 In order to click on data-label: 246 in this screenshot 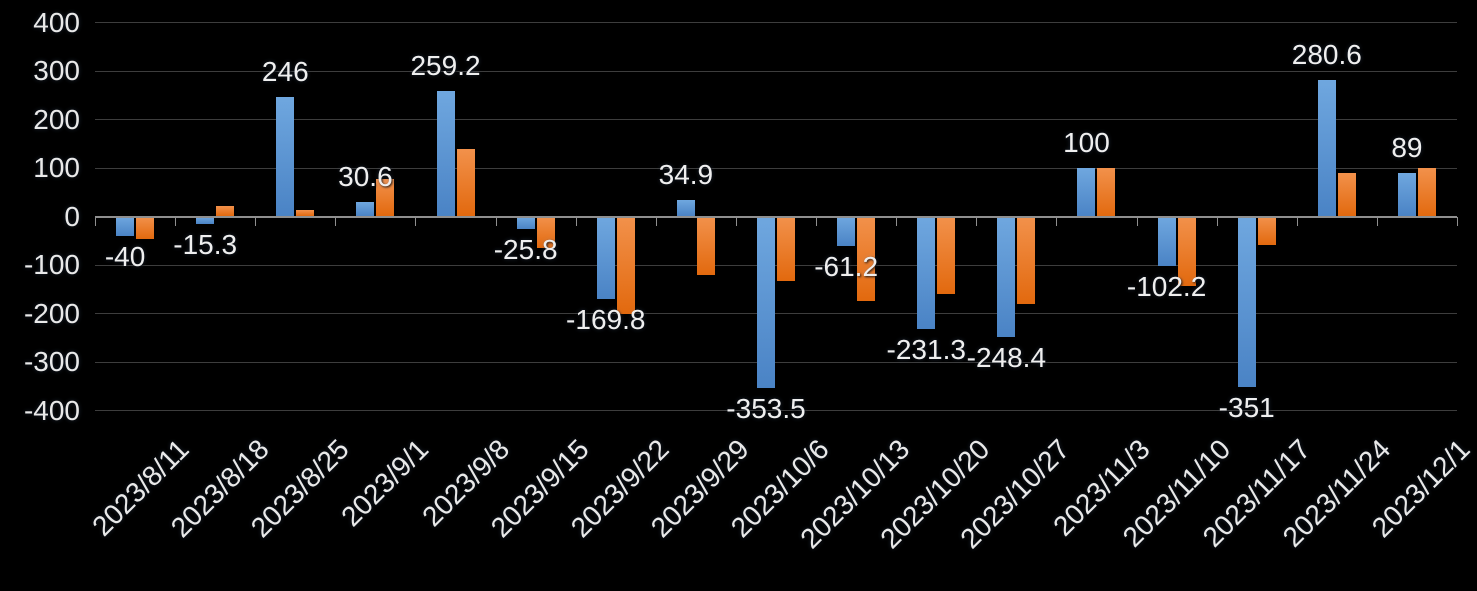, I will do `click(285, 72)`.